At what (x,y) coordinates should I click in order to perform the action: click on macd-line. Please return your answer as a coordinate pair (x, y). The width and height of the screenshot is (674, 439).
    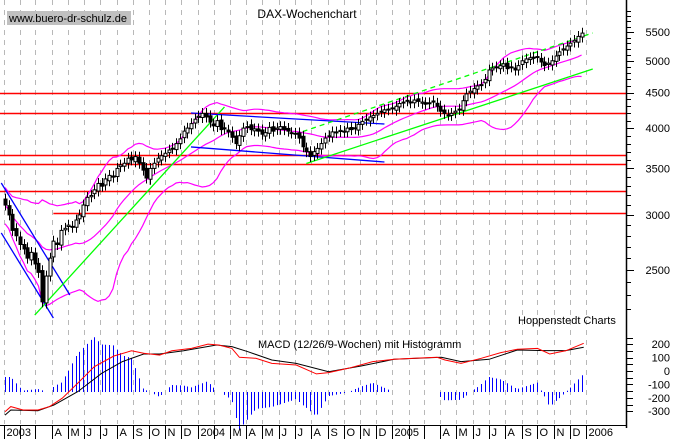
    Looking at the image, I should click on (294, 377).